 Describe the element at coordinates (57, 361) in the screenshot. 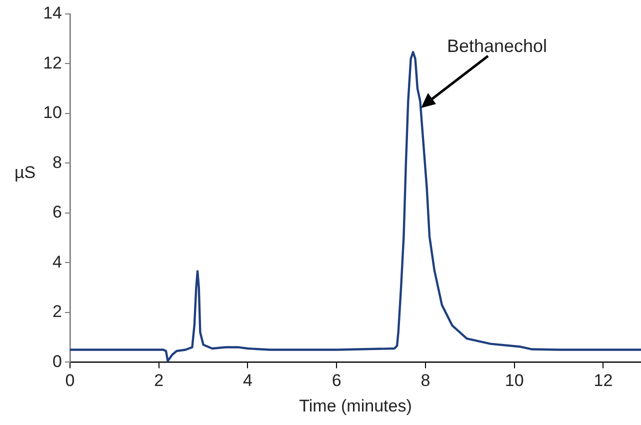

I see `y-tick-label: 0` at that location.